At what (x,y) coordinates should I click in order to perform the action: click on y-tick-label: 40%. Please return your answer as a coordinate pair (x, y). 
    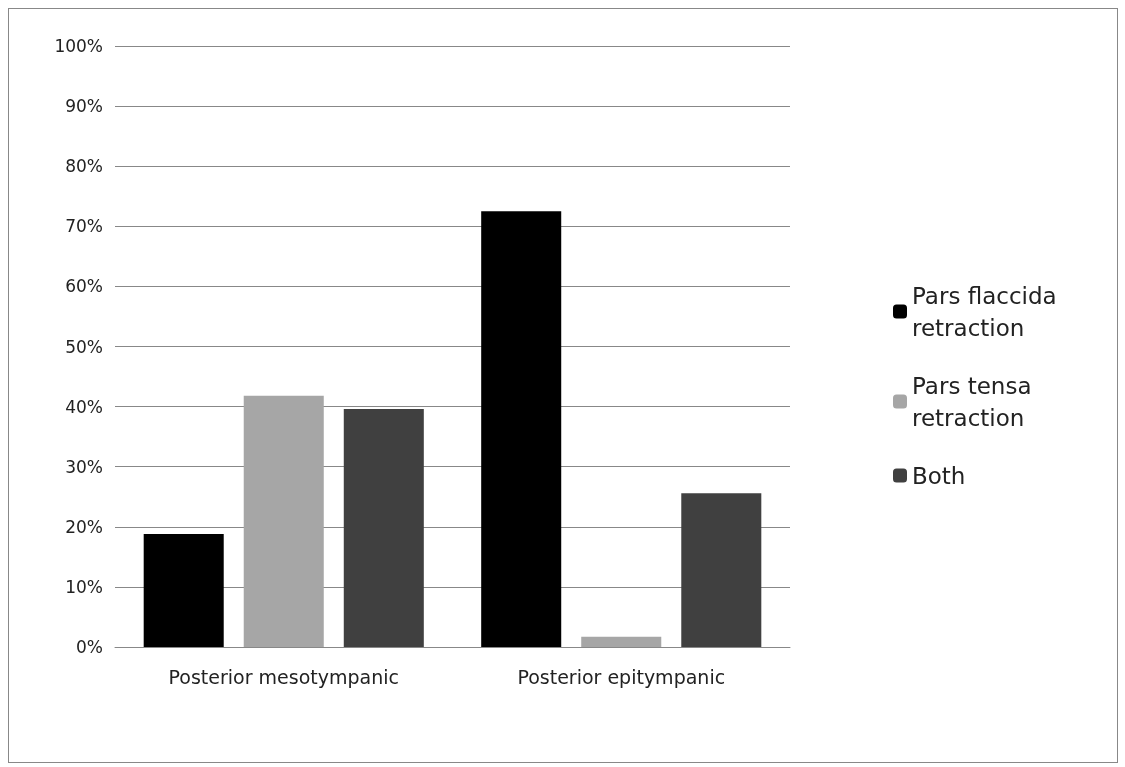
    Looking at the image, I should click on (84, 406).